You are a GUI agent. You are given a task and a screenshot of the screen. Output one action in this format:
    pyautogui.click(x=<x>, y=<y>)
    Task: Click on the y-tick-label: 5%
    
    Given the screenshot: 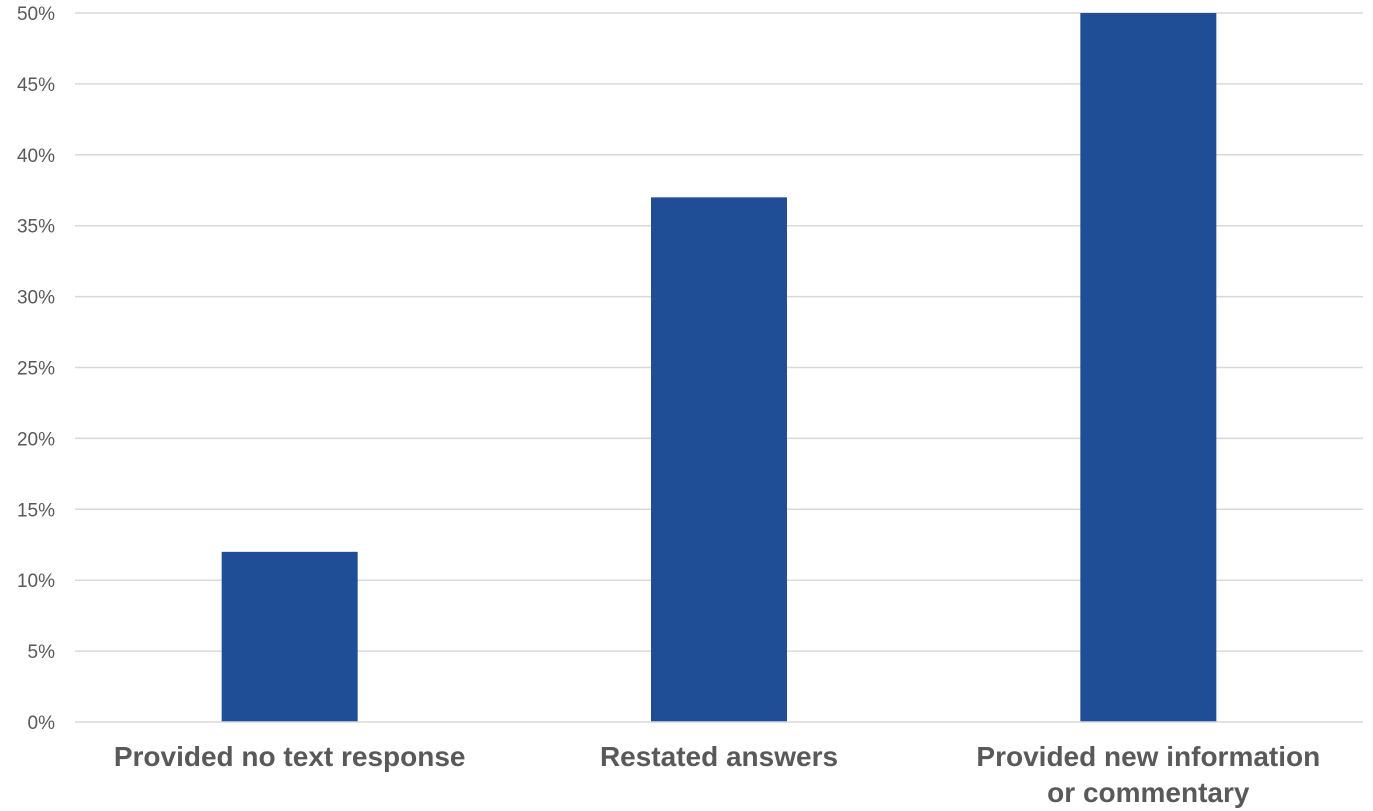 What is the action you would take?
    pyautogui.click(x=42, y=652)
    